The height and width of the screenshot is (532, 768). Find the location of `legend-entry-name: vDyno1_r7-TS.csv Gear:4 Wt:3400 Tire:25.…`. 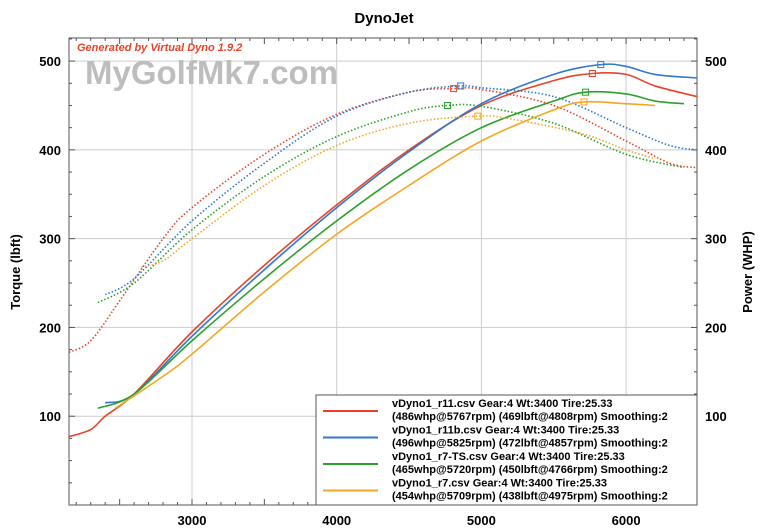

legend-entry-name: vDyno1_r7-TS.csv Gear:4 Wt:3400 Tire:25.… is located at coordinates (508, 457).